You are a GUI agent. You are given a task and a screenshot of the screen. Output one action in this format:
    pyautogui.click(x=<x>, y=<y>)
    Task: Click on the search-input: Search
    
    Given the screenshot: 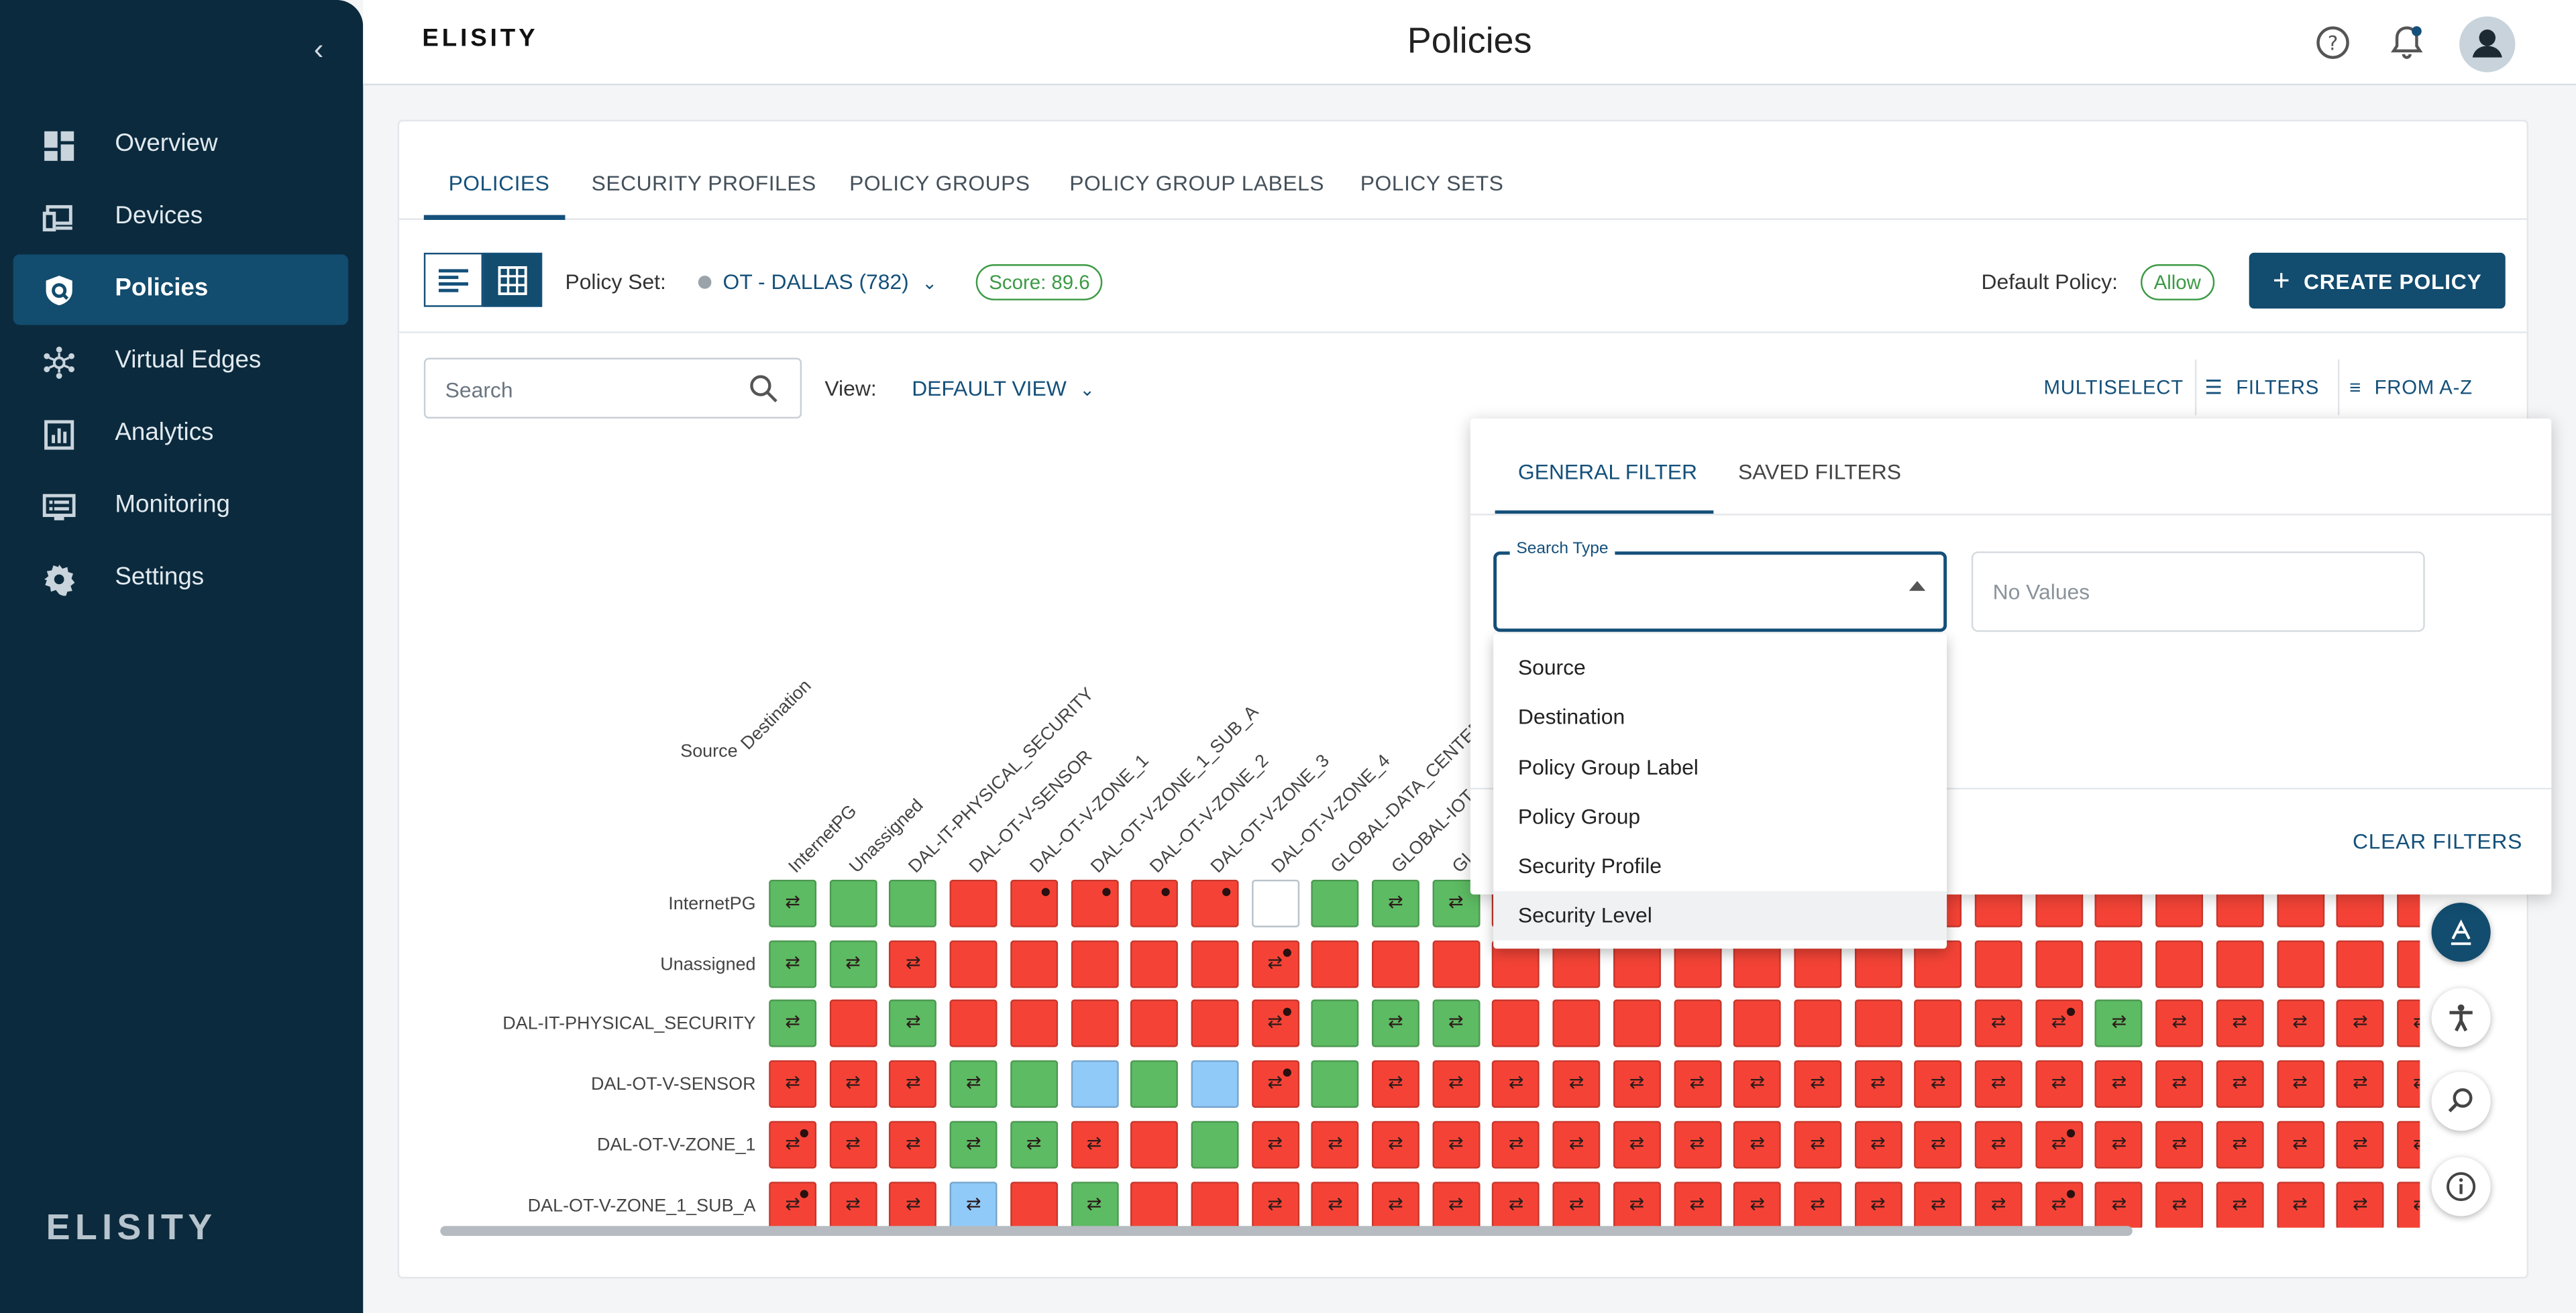 What is the action you would take?
    pyautogui.click(x=612, y=388)
    